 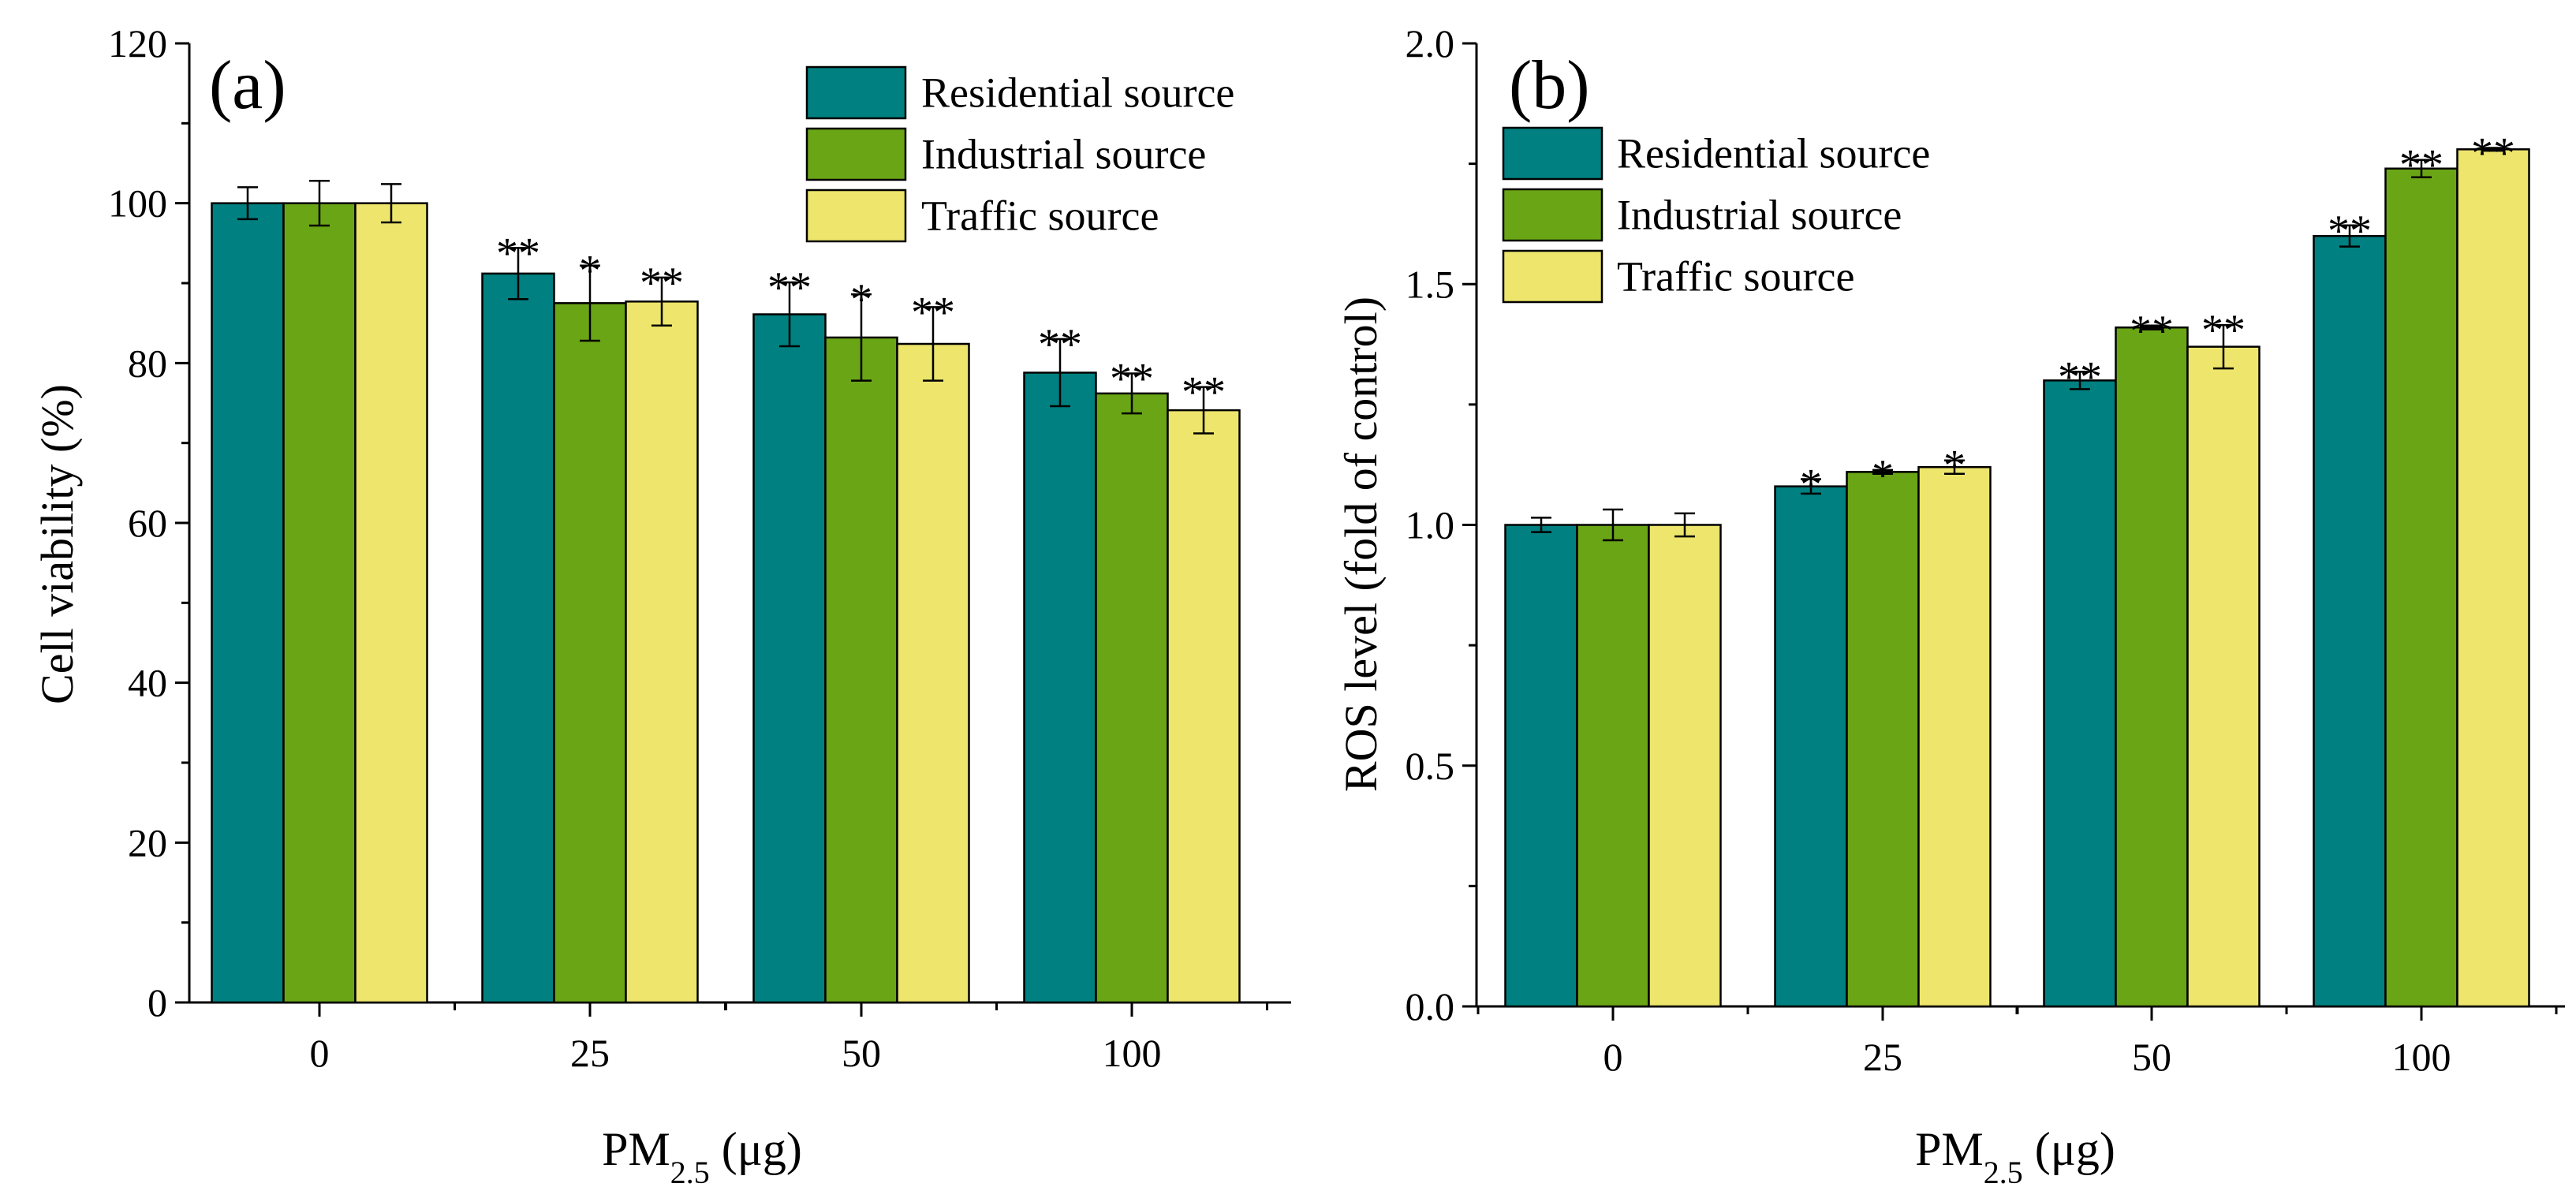 I want to click on y-tick-label-a: 40, so click(x=147, y=683).